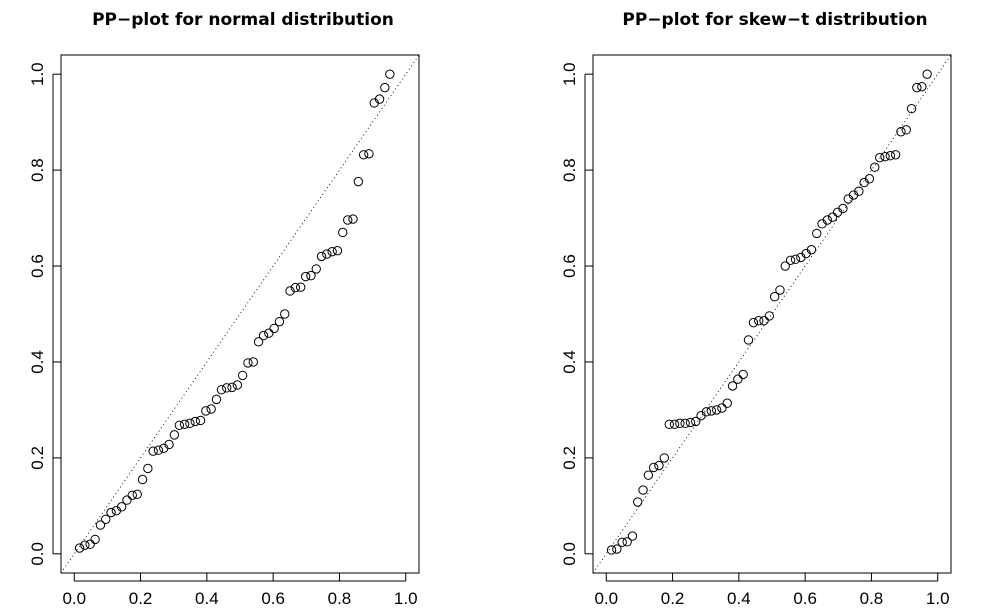 This screenshot has width=992, height=610. I want to click on x-tick-label: 0.4, so click(739, 598).